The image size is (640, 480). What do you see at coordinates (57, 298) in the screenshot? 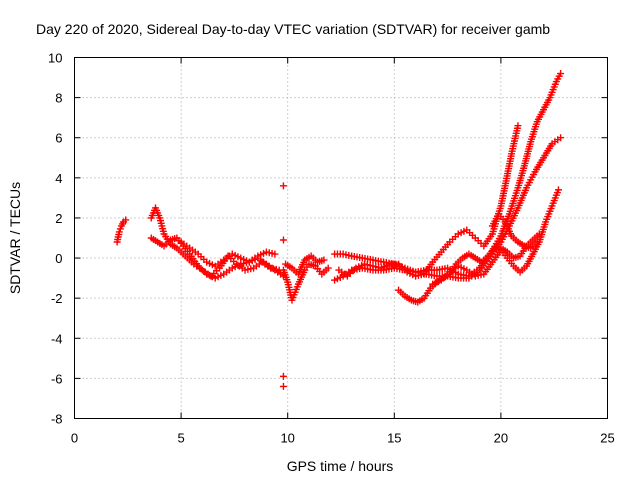
I see `y-tick-label: -2` at bounding box center [57, 298].